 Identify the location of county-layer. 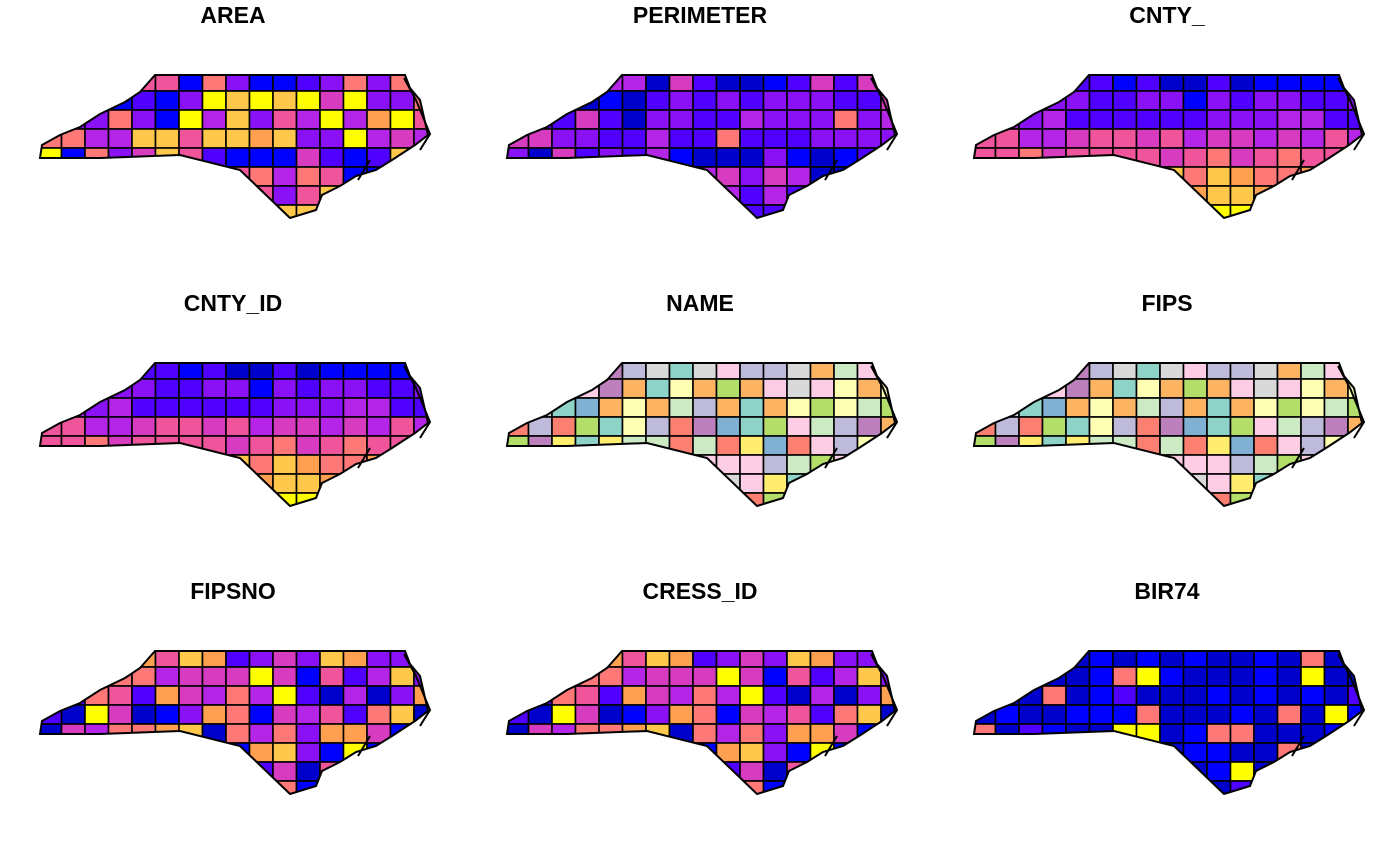
(1168, 146).